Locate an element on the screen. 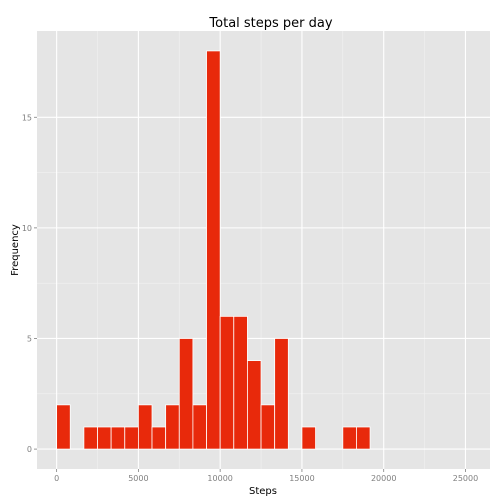 This screenshot has width=504, height=504. y-tick-label: 0 is located at coordinates (29, 449).